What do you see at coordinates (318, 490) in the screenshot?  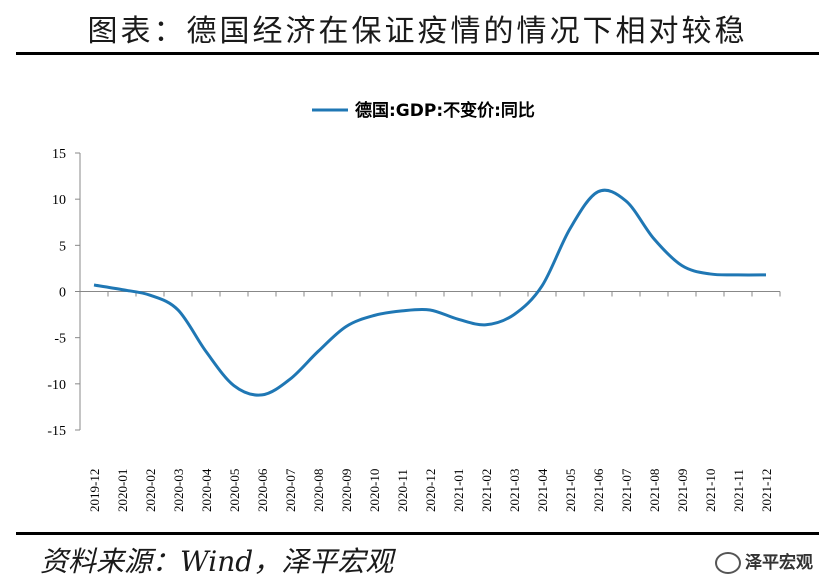 I see `x-tick-label: 2020-08` at bounding box center [318, 490].